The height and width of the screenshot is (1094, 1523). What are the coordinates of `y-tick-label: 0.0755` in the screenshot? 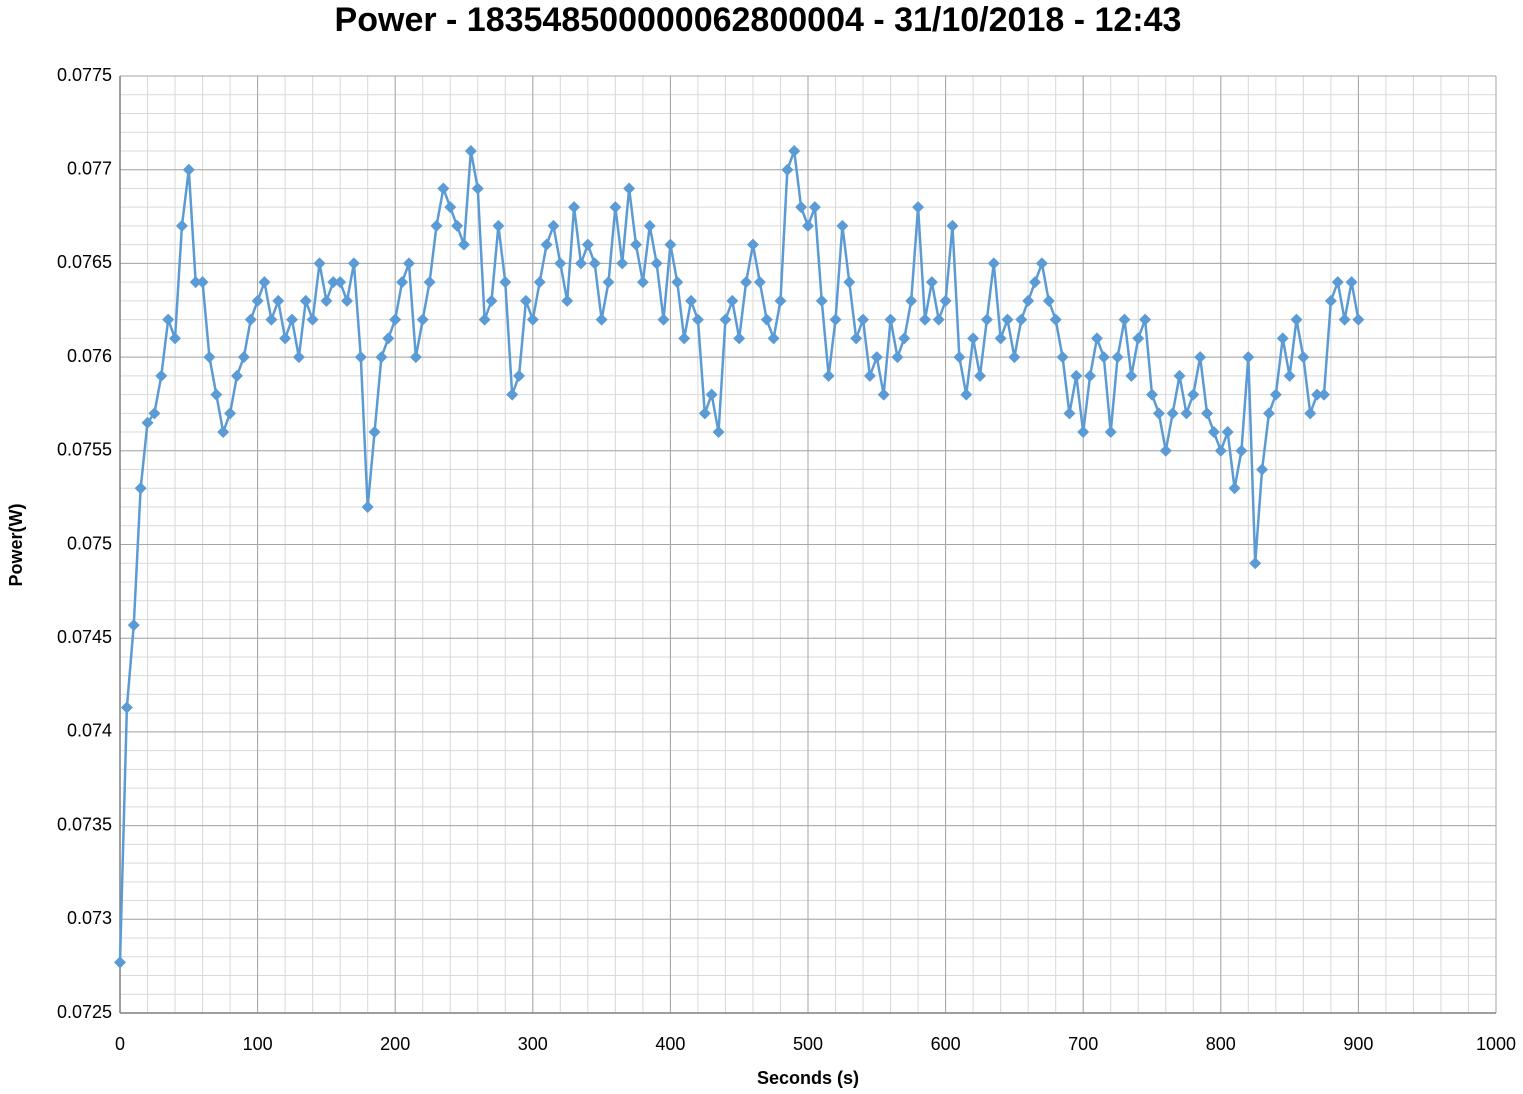 It's located at (84, 450).